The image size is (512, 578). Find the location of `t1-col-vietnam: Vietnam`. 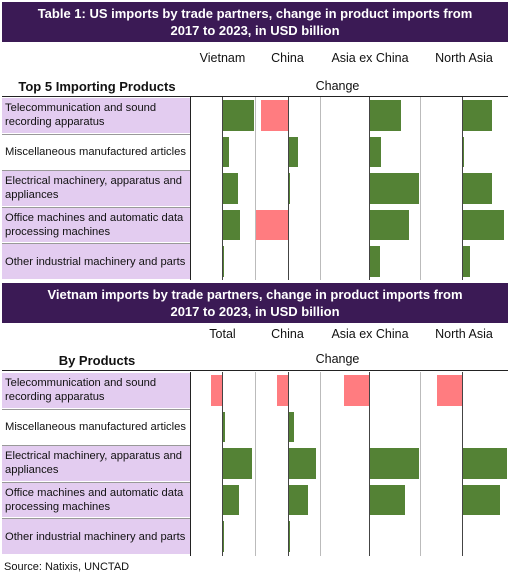

t1-col-vietnam: Vietnam is located at coordinates (222, 58).